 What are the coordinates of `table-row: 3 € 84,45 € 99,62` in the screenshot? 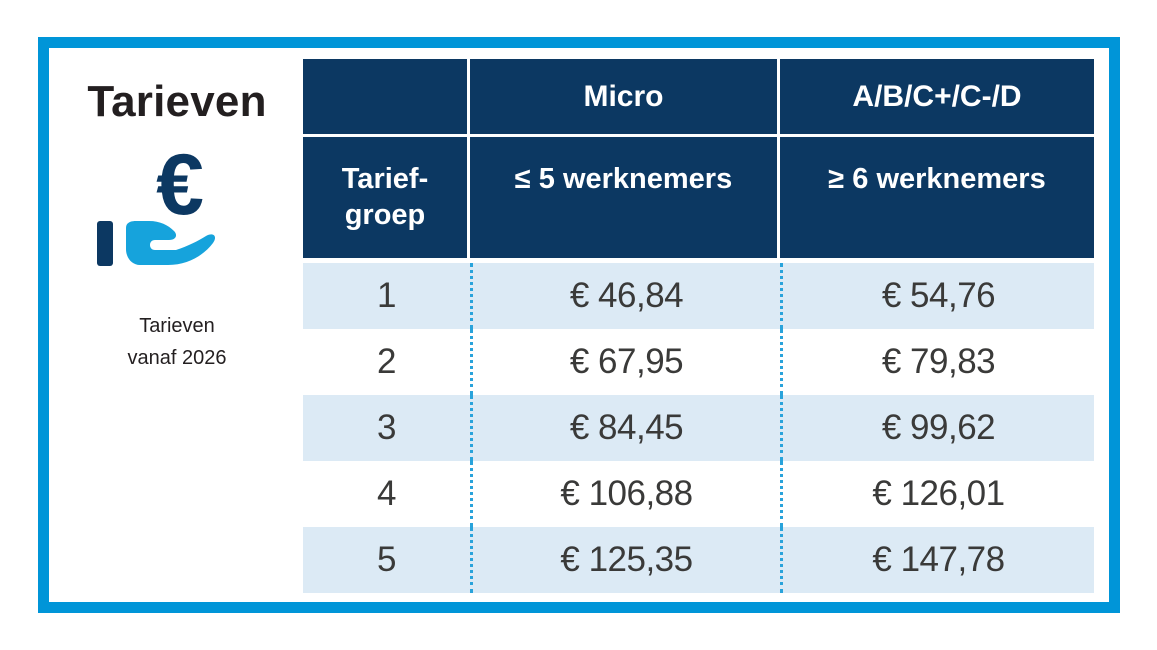 It's located at (698, 428).